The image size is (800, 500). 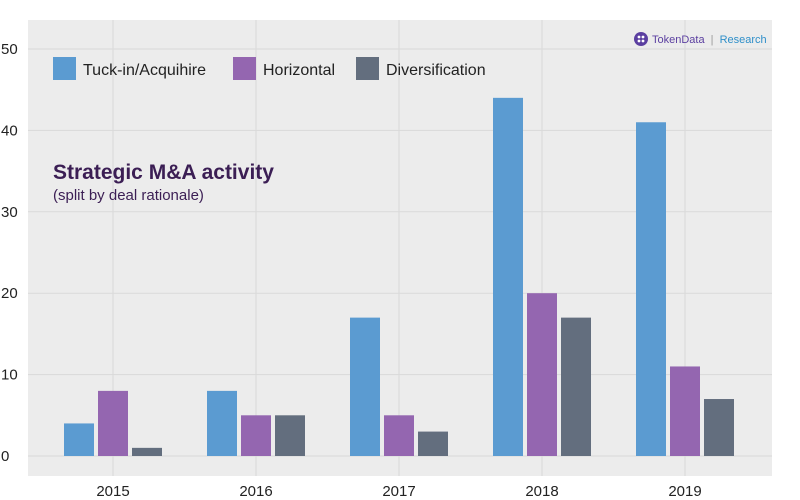 What do you see at coordinates (641, 39) in the screenshot?
I see `brand-logo-icon` at bounding box center [641, 39].